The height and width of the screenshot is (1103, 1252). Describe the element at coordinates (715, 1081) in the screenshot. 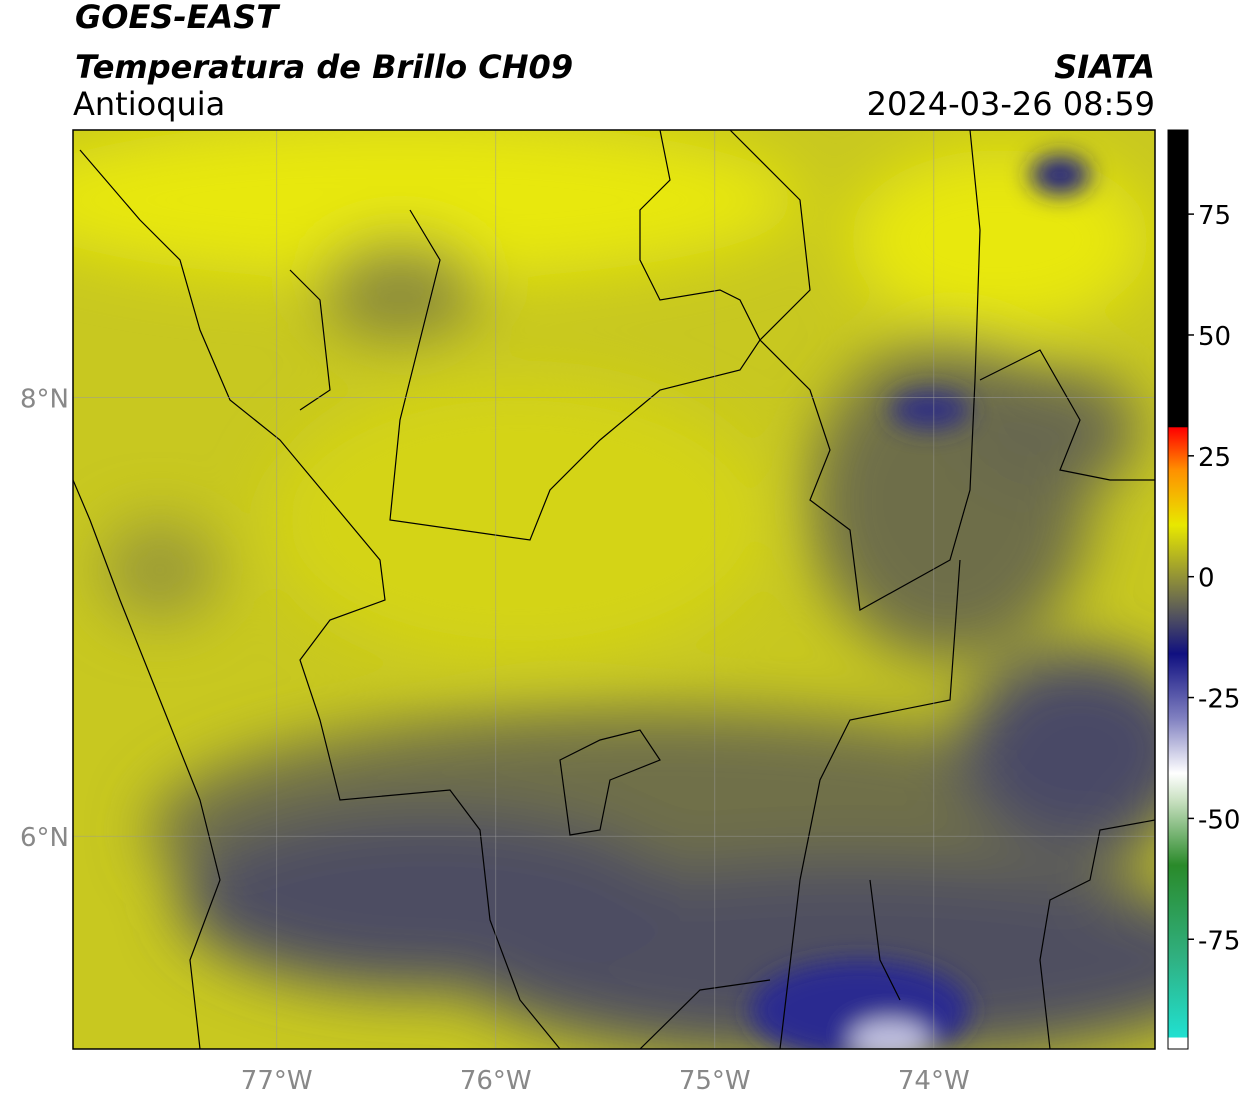

I see `x-tick-label: 75°W` at that location.